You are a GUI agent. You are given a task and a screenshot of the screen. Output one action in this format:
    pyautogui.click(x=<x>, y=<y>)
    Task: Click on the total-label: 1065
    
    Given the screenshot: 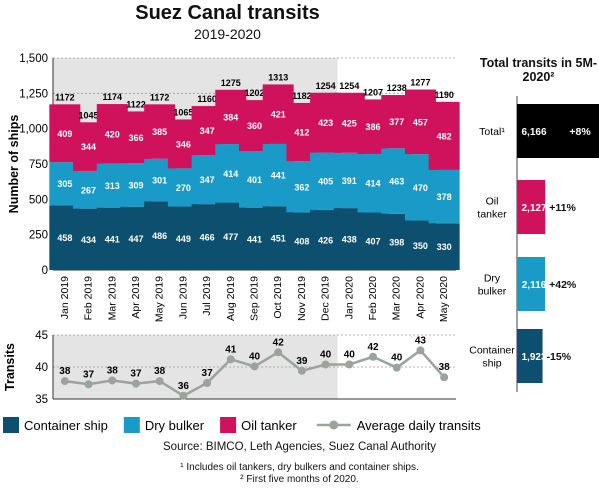 What is the action you would take?
    pyautogui.click(x=183, y=112)
    